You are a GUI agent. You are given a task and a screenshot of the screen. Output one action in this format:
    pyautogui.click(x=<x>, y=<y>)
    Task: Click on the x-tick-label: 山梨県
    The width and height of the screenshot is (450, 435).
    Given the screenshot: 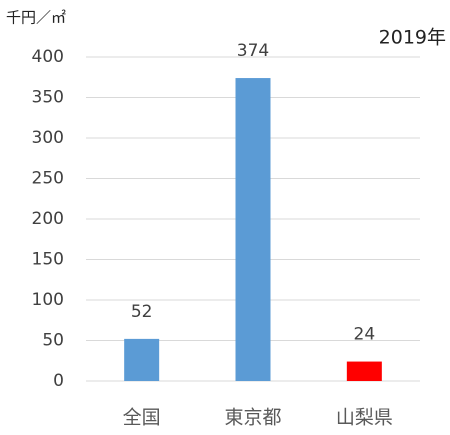 What is the action you would take?
    pyautogui.click(x=364, y=418)
    